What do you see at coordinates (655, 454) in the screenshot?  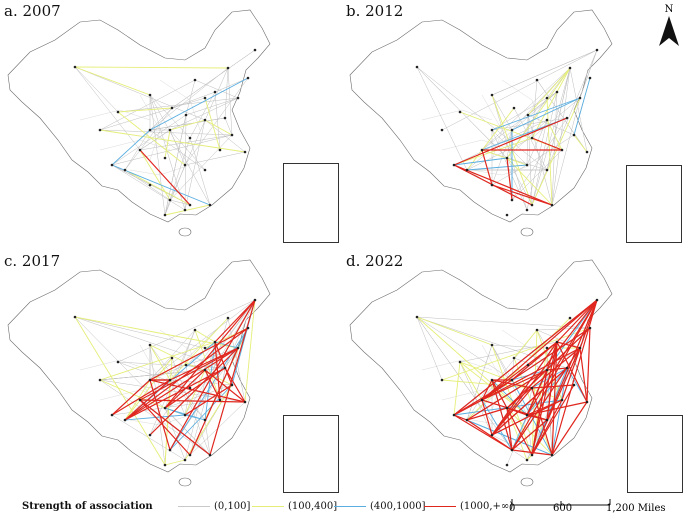 I see `inset-map-d` at bounding box center [655, 454].